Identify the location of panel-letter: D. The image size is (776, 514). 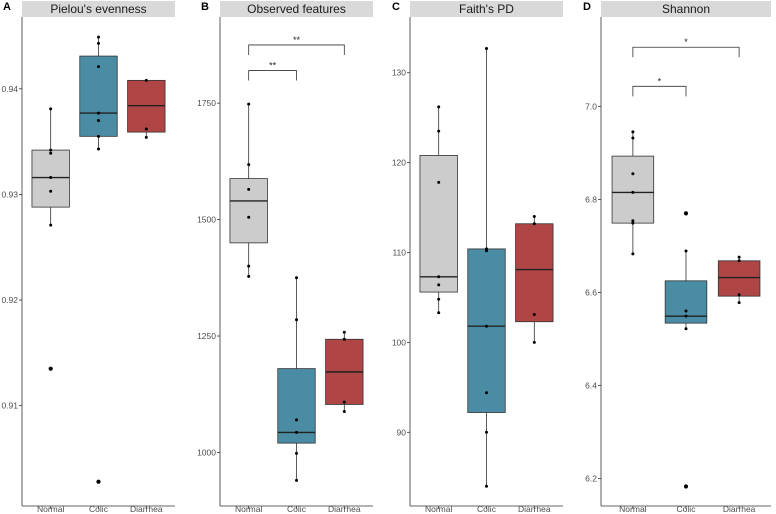
(587, 7).